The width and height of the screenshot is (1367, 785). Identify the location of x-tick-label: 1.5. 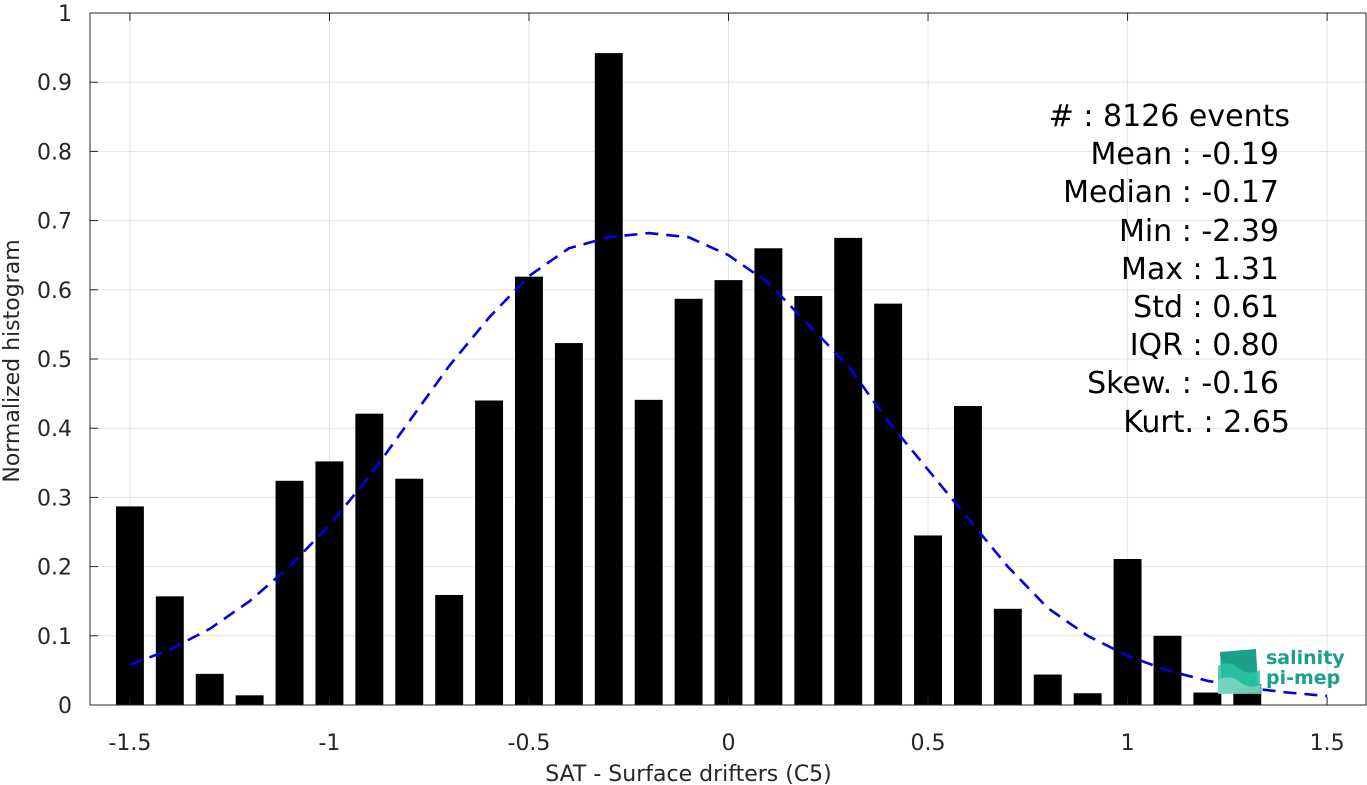
(1327, 743).